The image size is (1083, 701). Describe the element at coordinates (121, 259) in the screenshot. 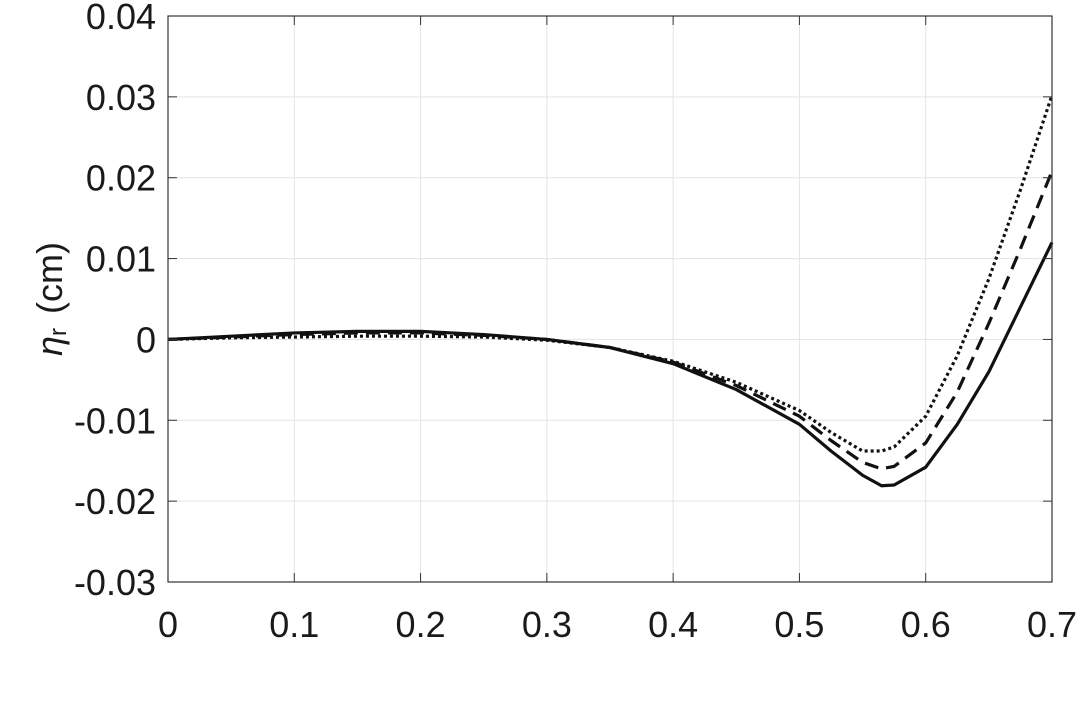

I see `y-tick-label: 0.01` at that location.